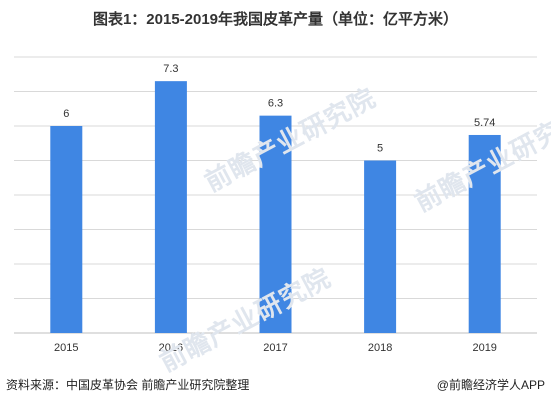 This screenshot has height=405, width=551. Describe the element at coordinates (275, 104) in the screenshot. I see `data-label-2017: 6.3` at that location.